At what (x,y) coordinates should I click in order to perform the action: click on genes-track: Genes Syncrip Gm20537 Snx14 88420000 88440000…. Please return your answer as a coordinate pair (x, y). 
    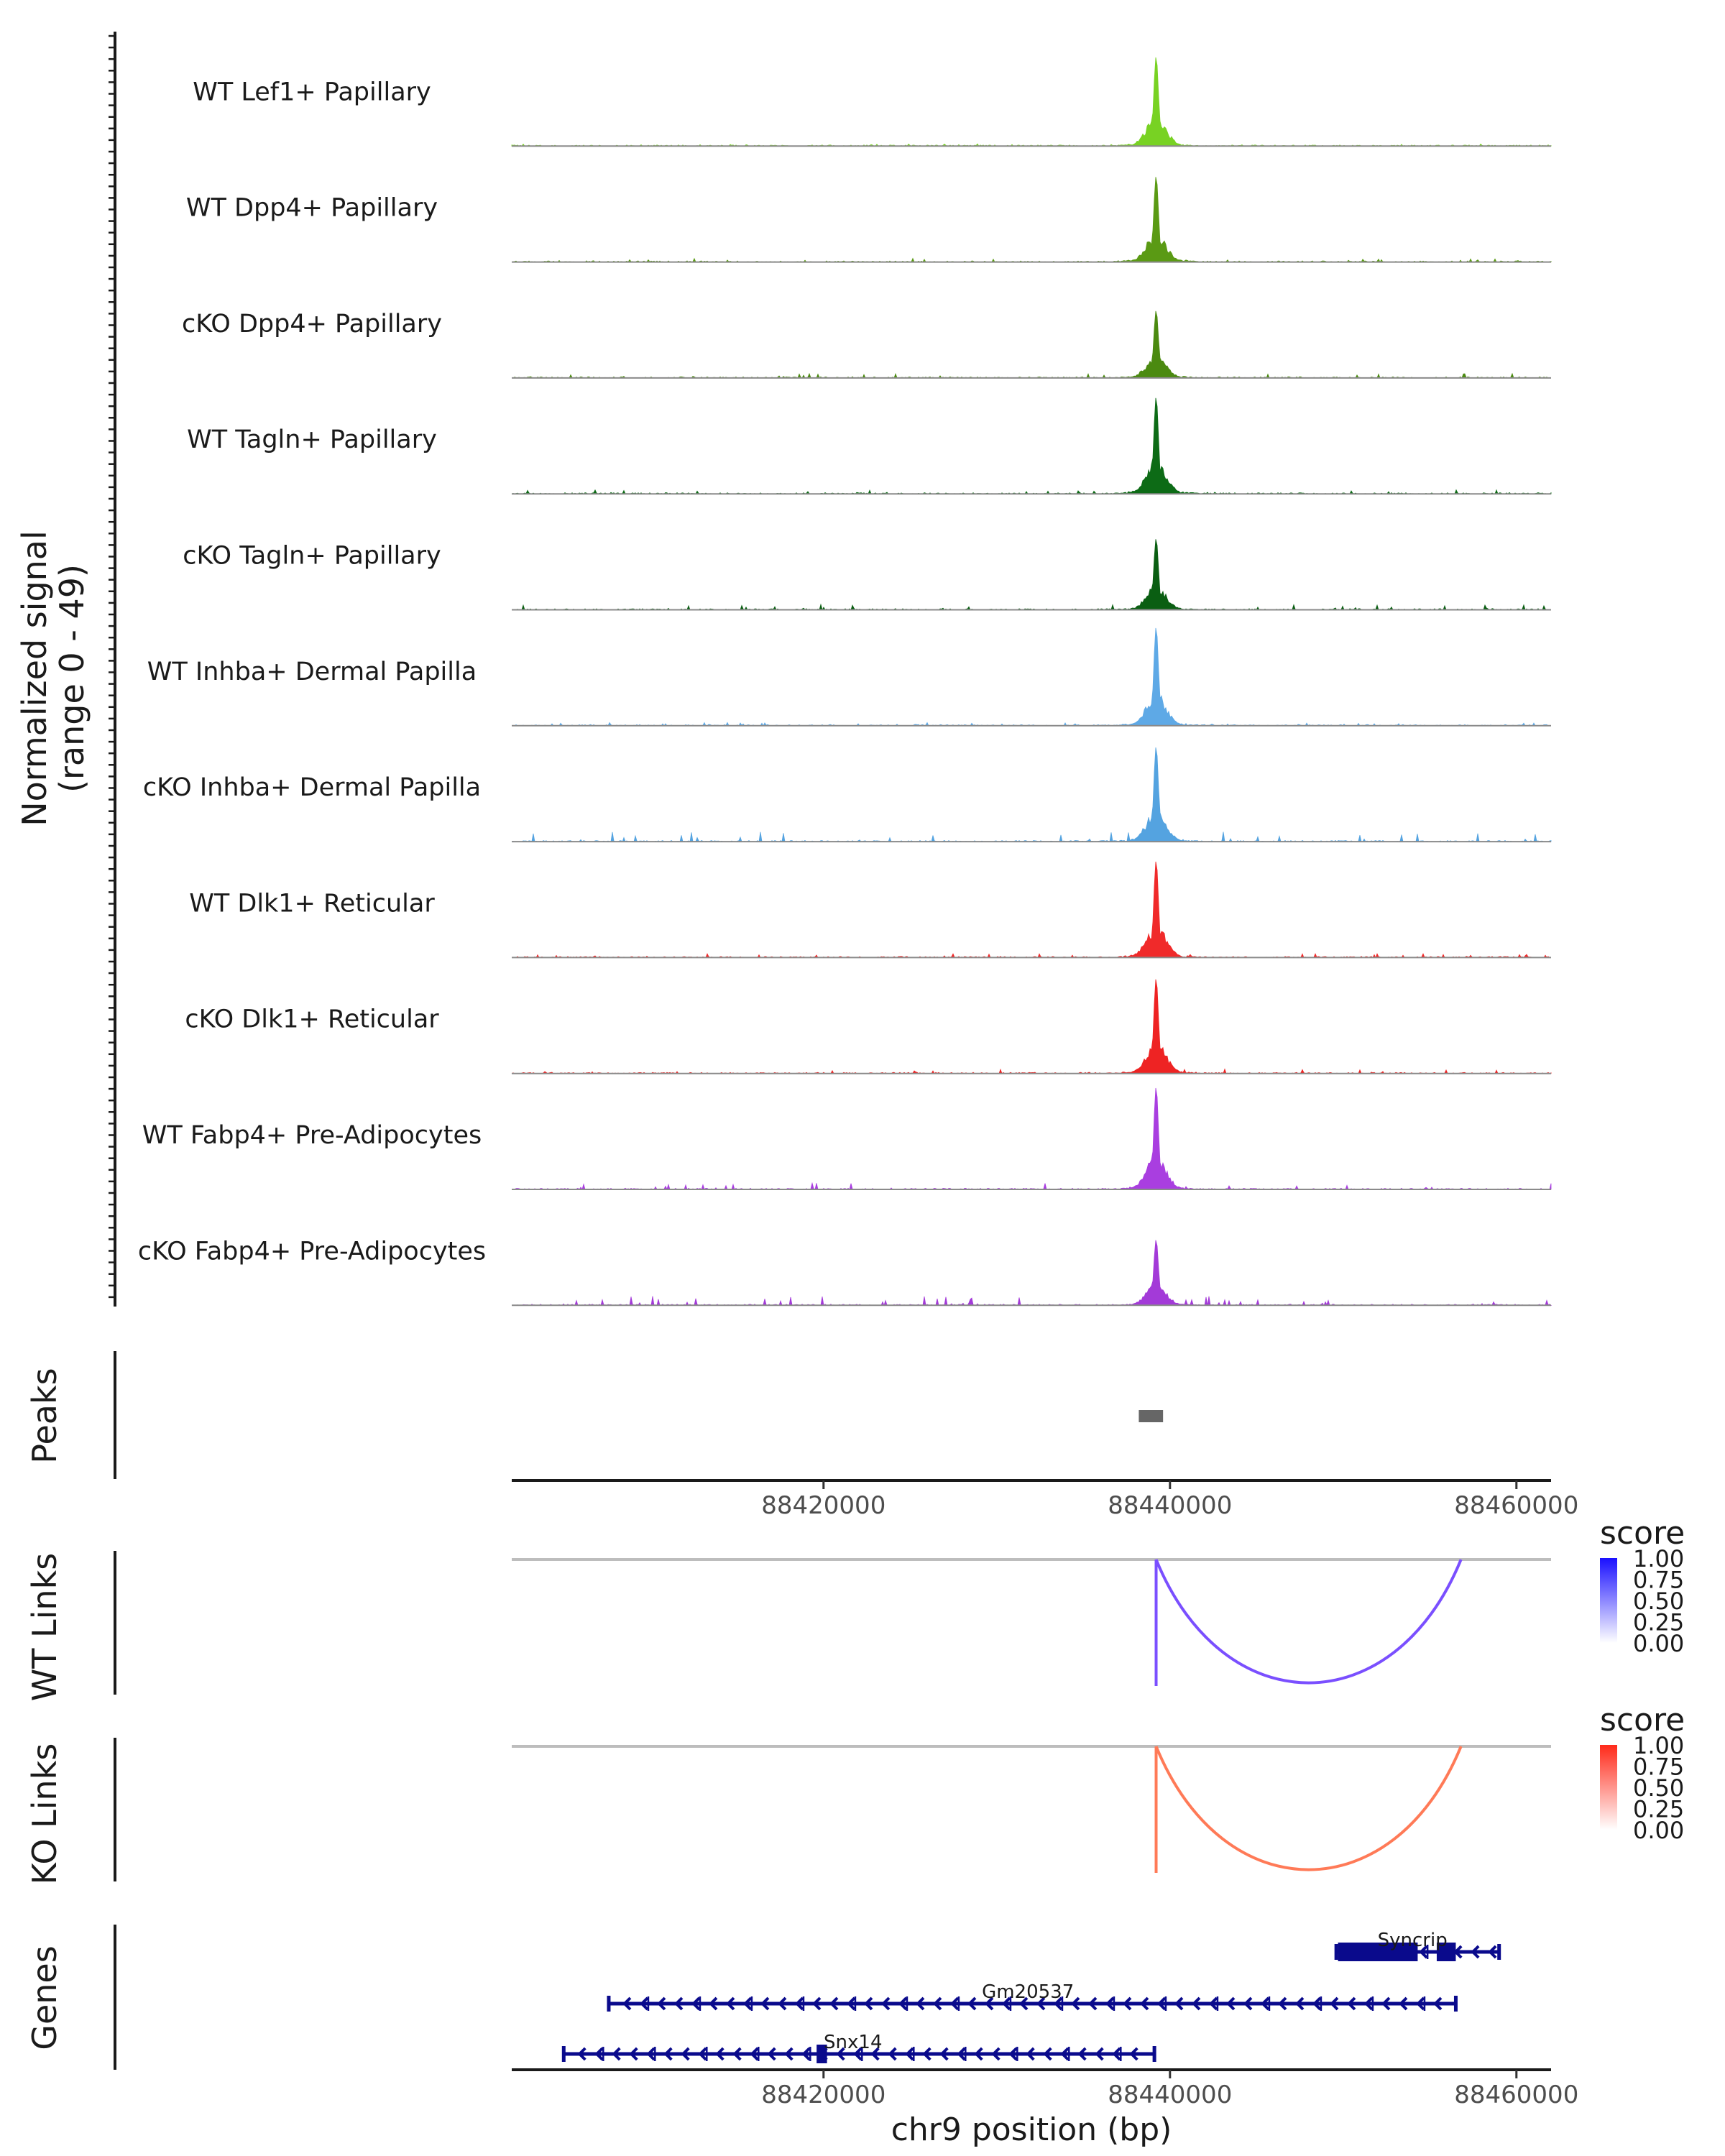
    Looking at the image, I should click on (801, 2037).